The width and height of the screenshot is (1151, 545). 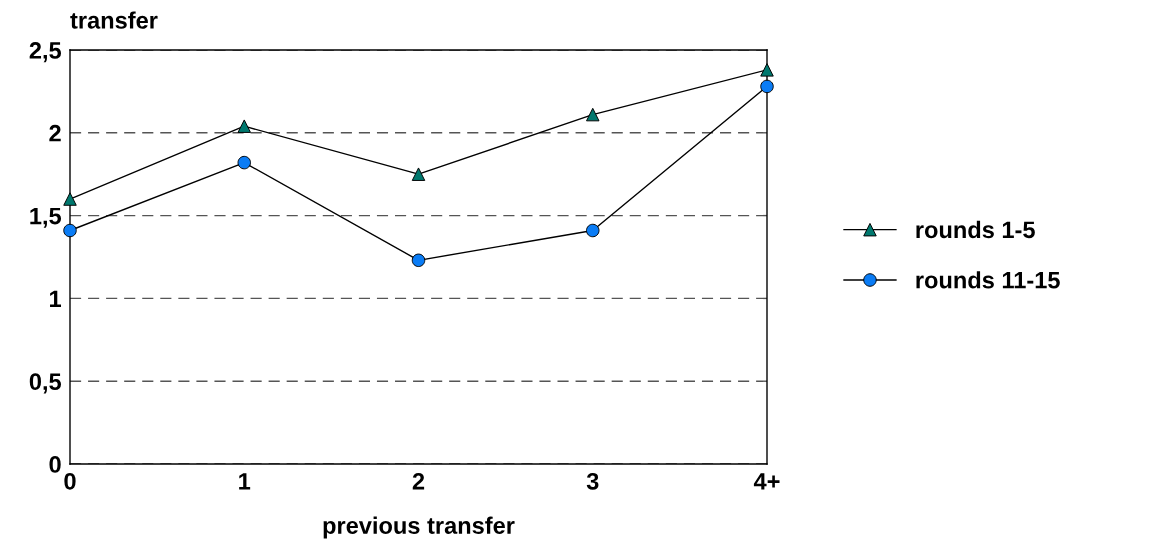 What do you see at coordinates (45, 52) in the screenshot?
I see `y-tick-label: 2,5` at bounding box center [45, 52].